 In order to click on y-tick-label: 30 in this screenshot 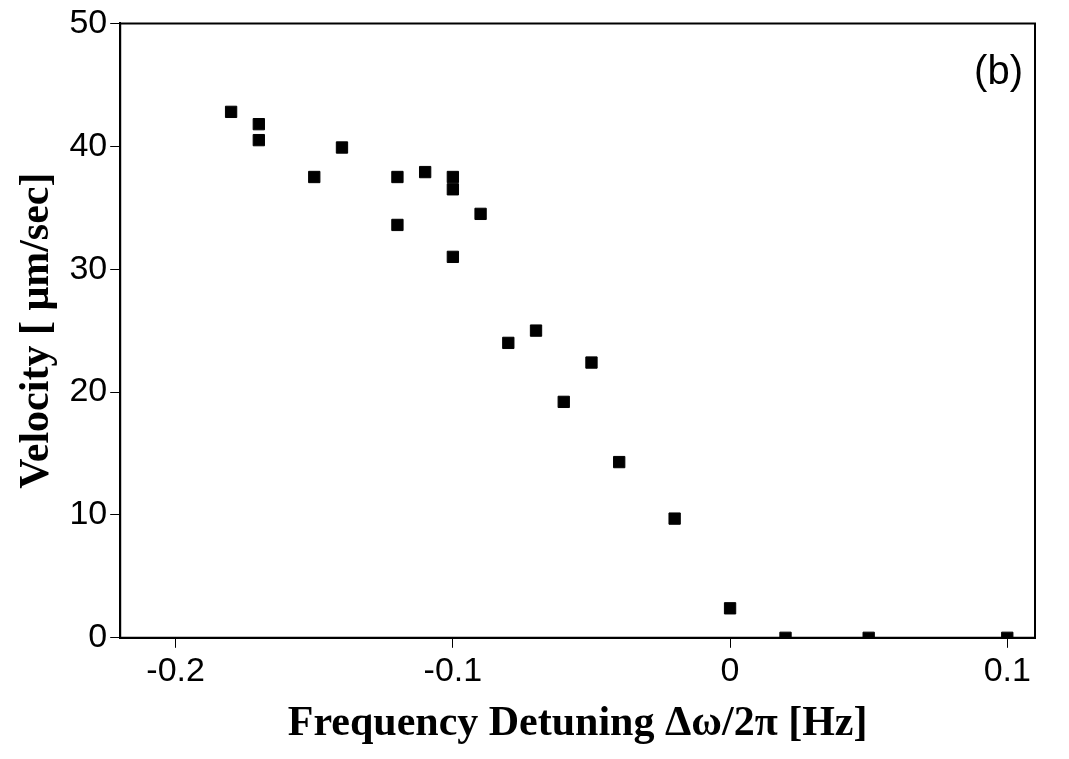, I will do `click(88, 266)`.